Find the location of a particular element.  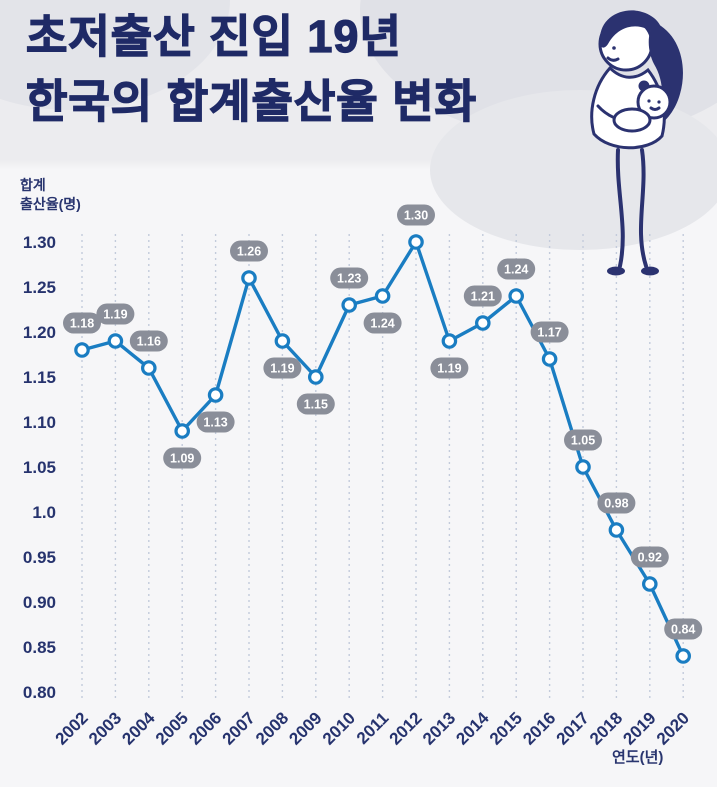

x-tick-label: 2016 is located at coordinates (539, 728).